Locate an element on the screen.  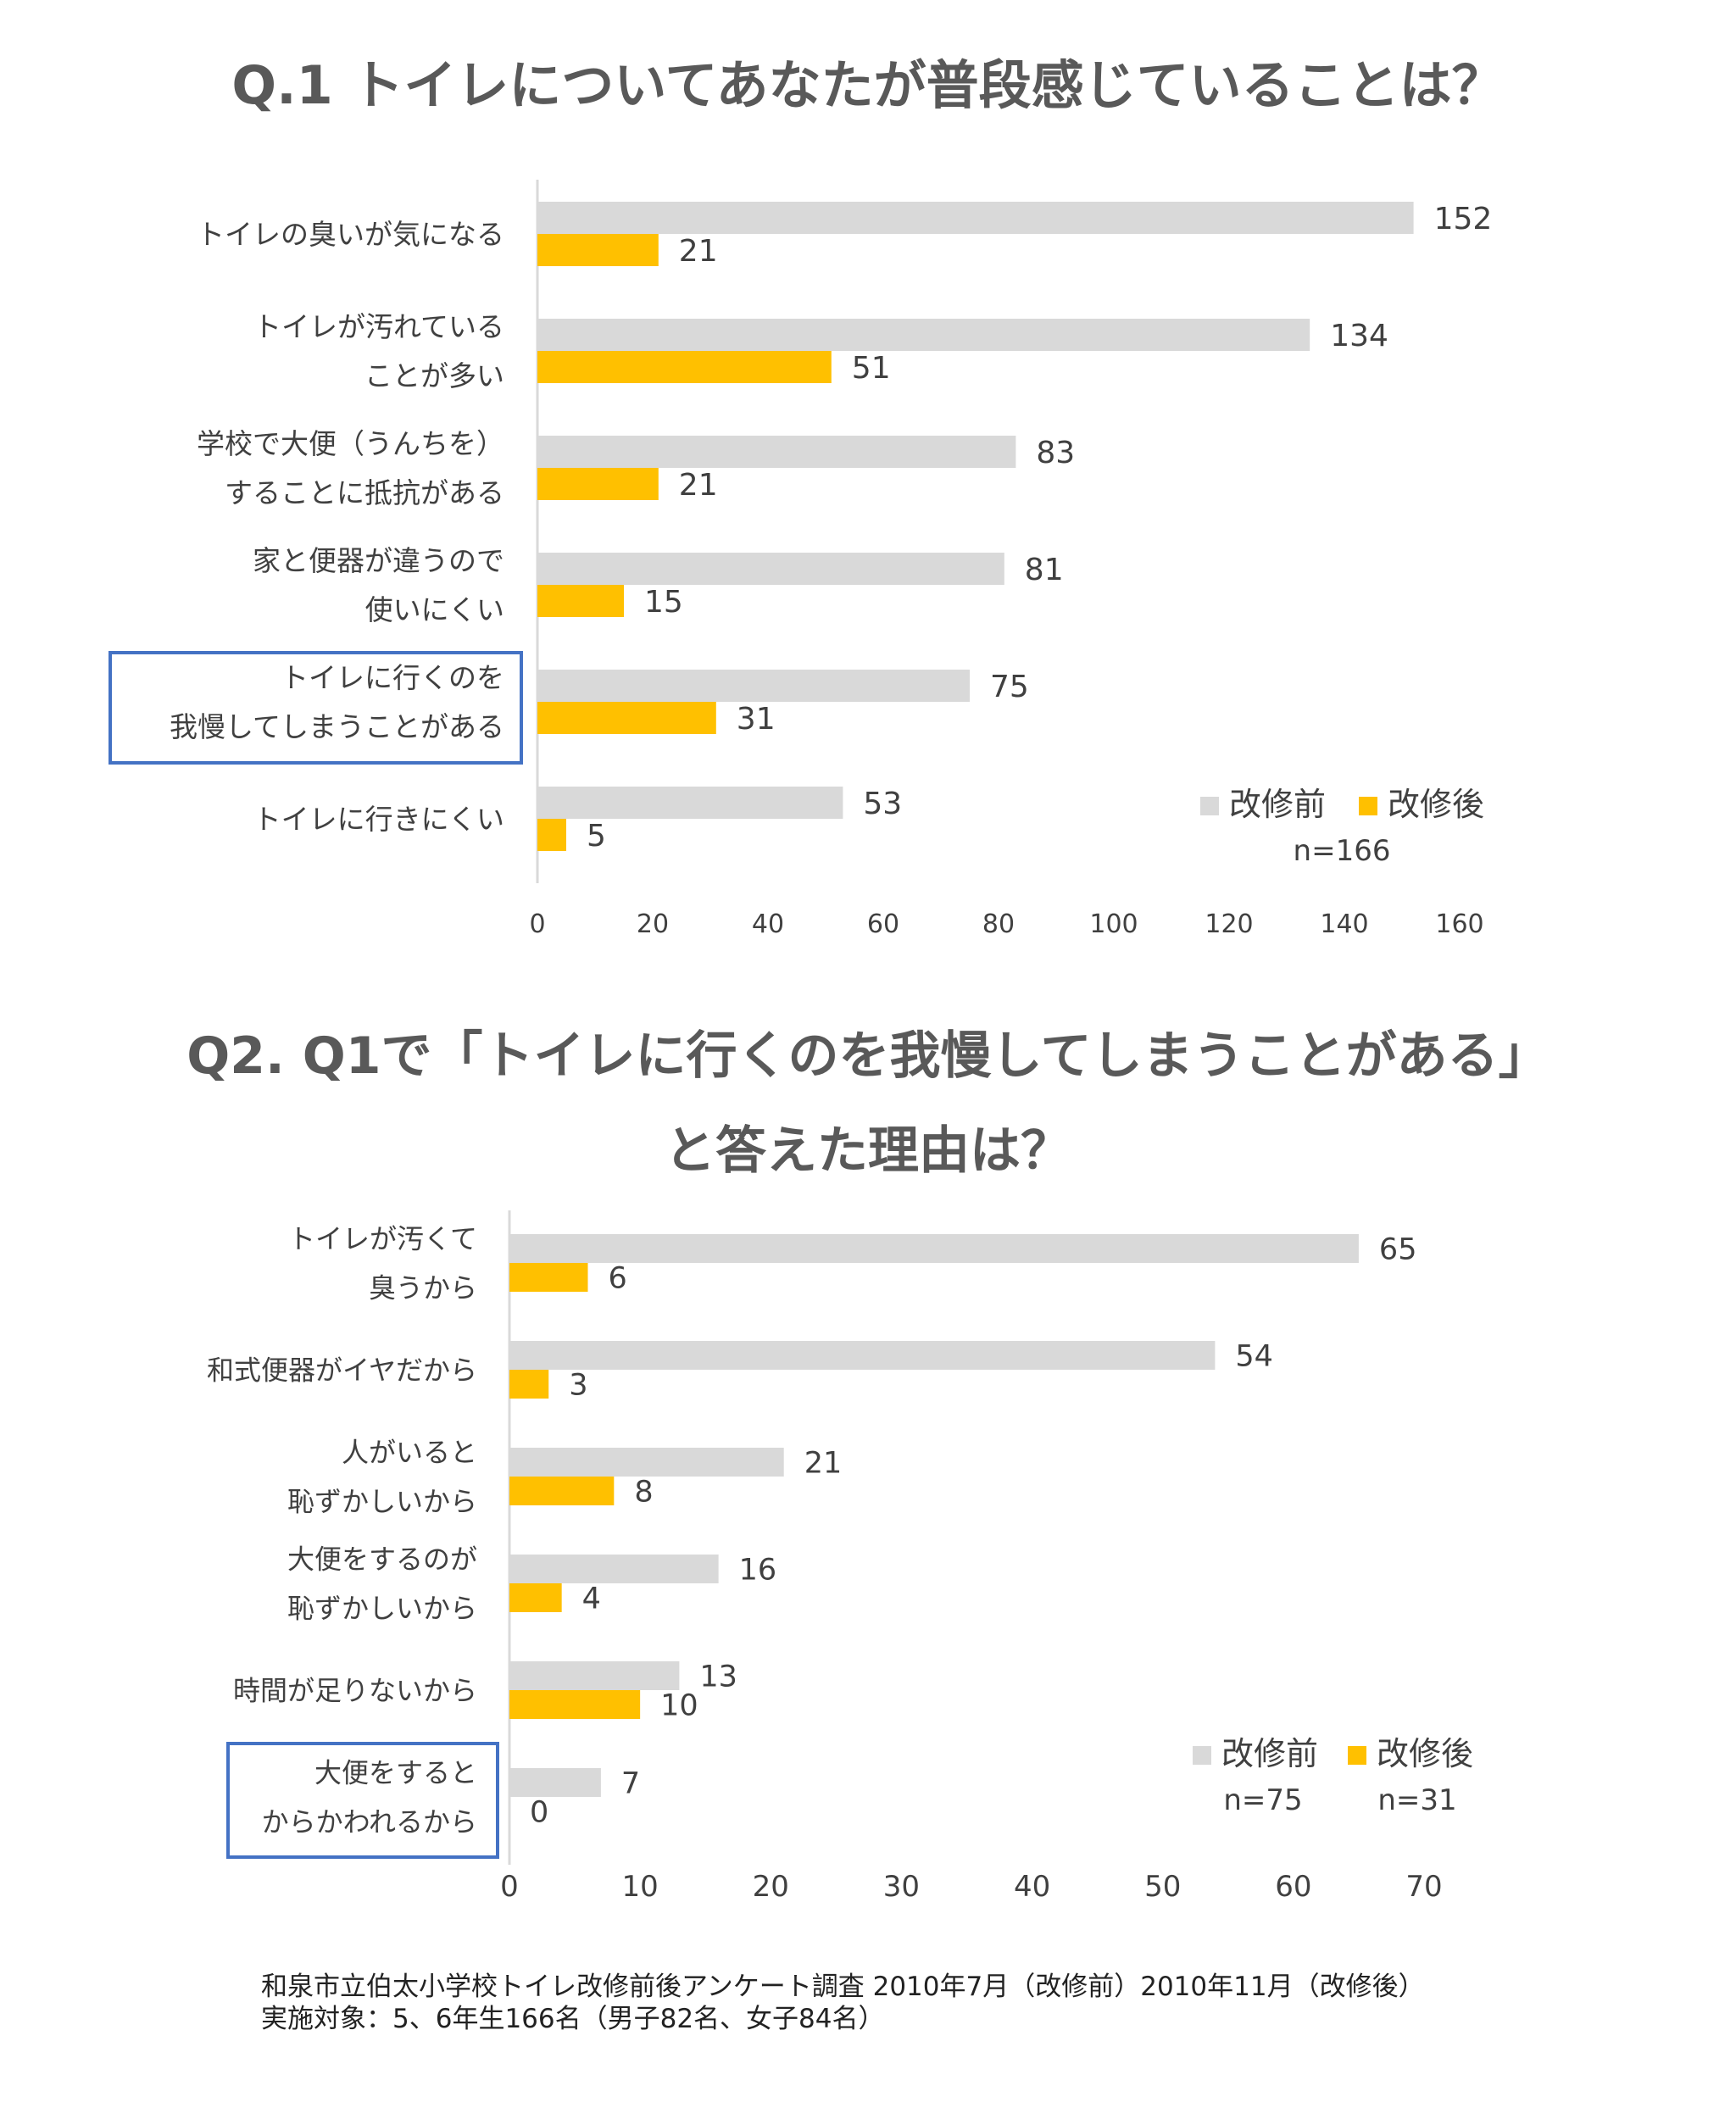
value-label-after: 0 is located at coordinates (539, 1813).